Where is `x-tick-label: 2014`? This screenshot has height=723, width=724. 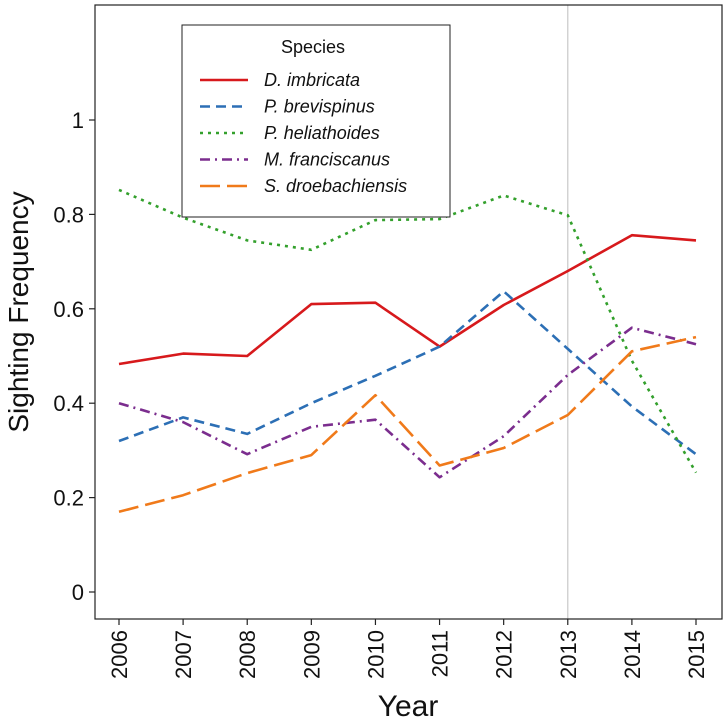
x-tick-label: 2014 is located at coordinates (632, 654).